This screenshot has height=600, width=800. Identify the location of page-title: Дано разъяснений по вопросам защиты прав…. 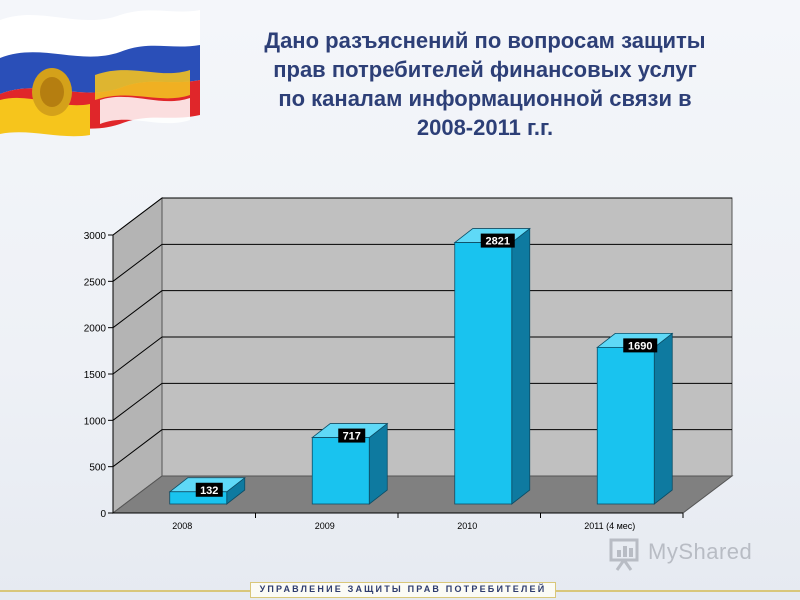
(485, 84).